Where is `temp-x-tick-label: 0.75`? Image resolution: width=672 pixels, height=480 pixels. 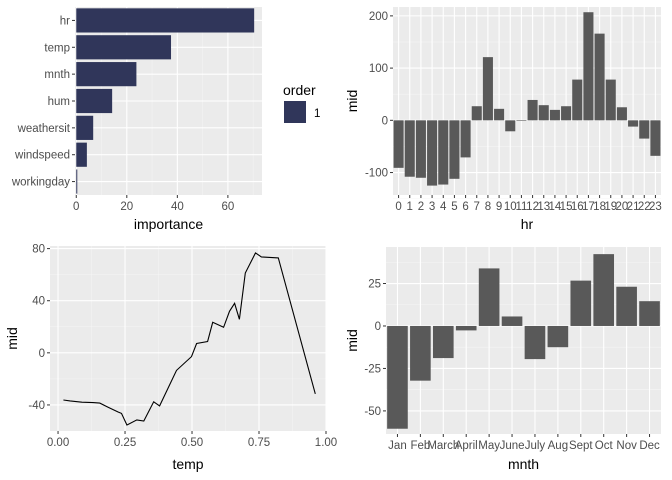 temp-x-tick-label: 0.75 is located at coordinates (259, 443).